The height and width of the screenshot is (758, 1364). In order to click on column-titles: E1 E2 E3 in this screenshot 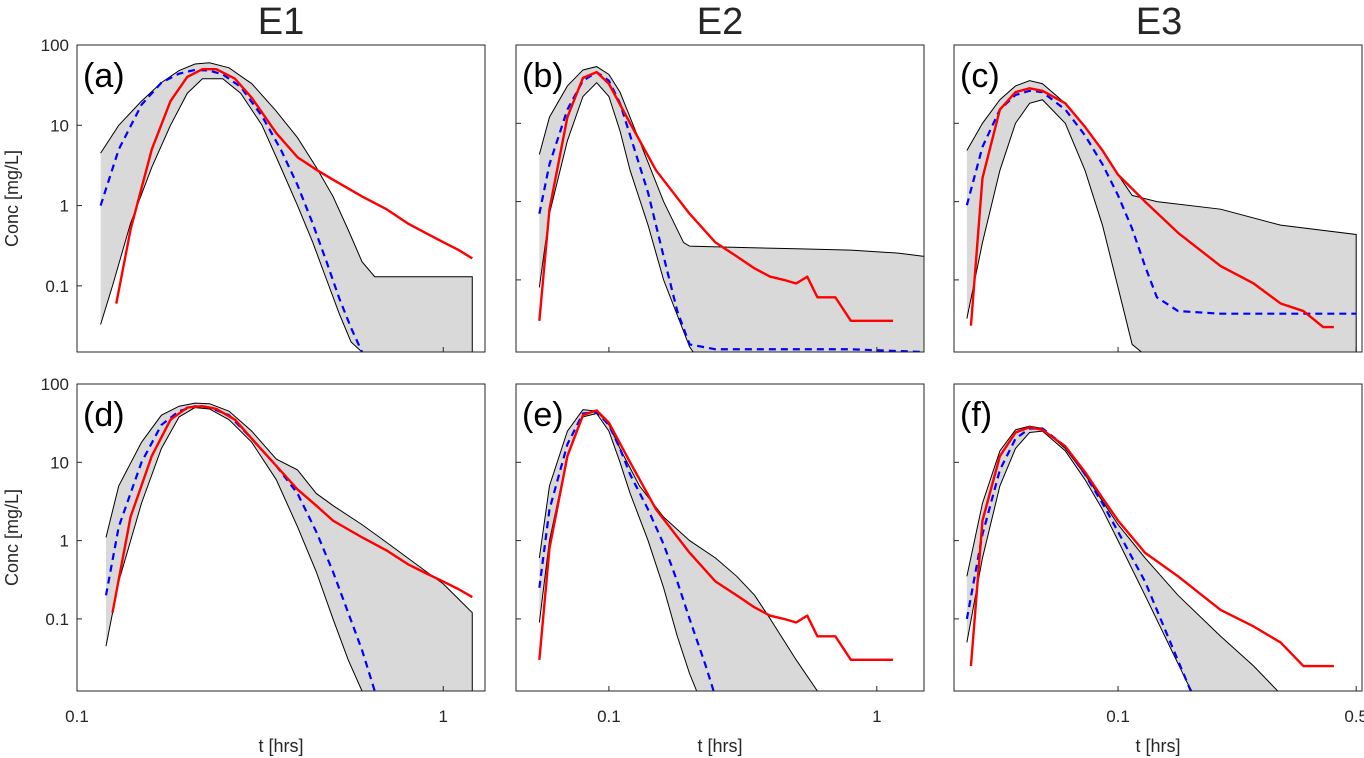, I will do `click(720, 22)`.